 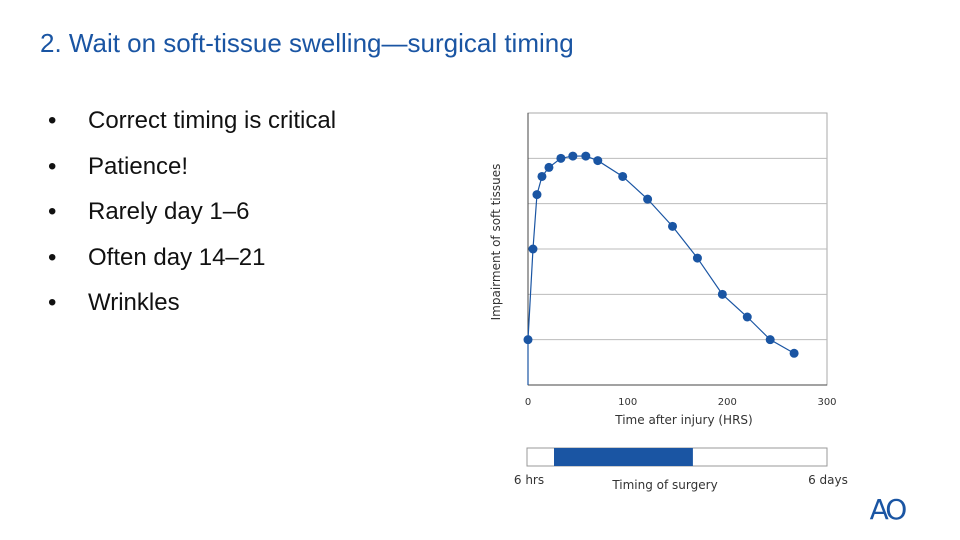 I want to click on bullet-item: • Rarely day 1–6, so click(x=192, y=218).